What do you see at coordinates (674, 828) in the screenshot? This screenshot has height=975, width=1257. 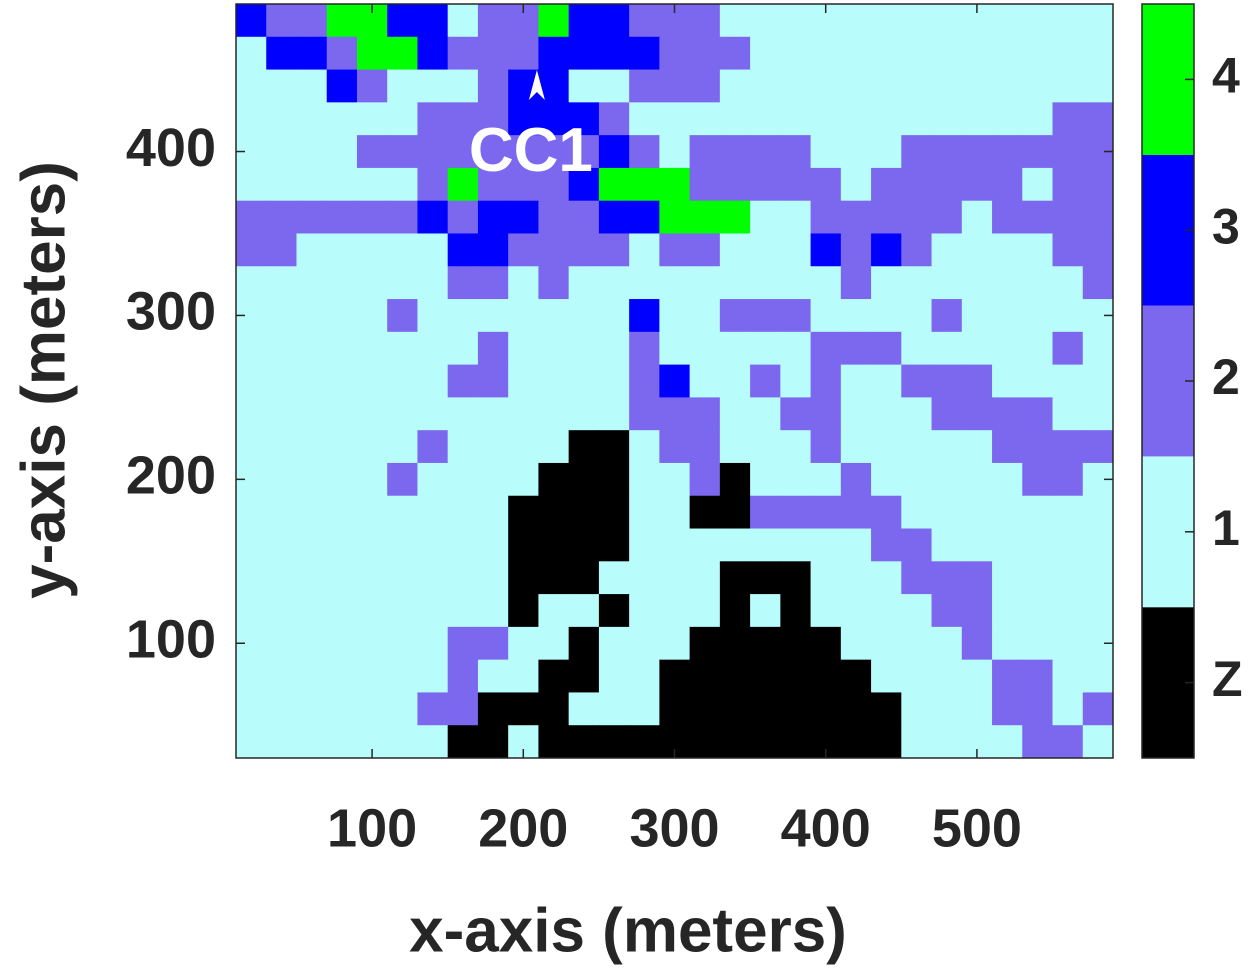 I see `x-tick-label: 300` at bounding box center [674, 828].